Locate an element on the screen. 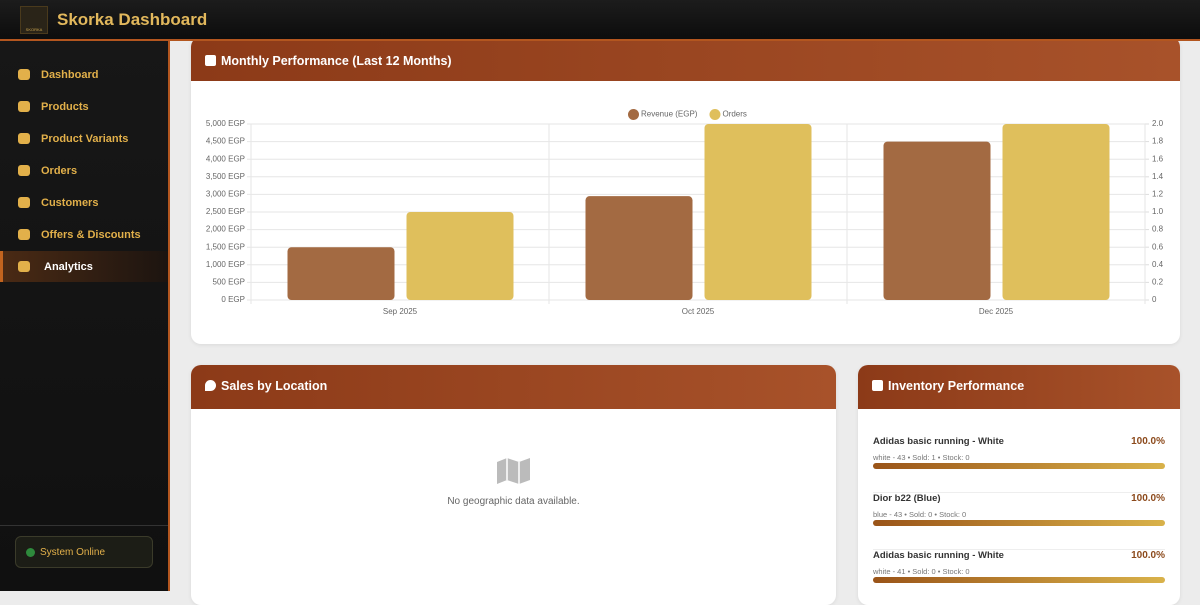 The height and width of the screenshot is (605, 1200). y2-tick-label: 1.8 is located at coordinates (1158, 141).